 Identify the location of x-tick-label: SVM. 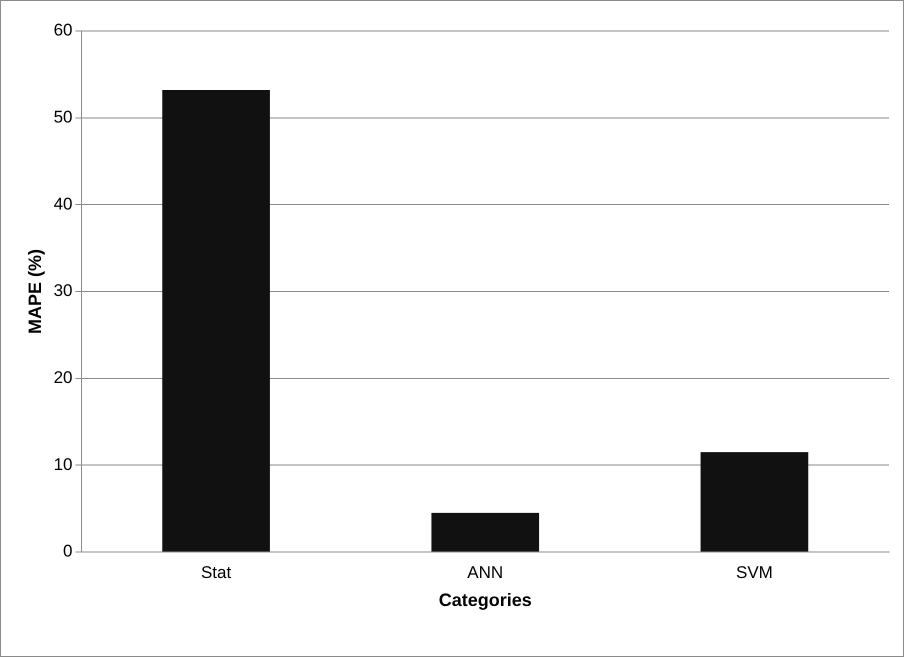
(754, 572).